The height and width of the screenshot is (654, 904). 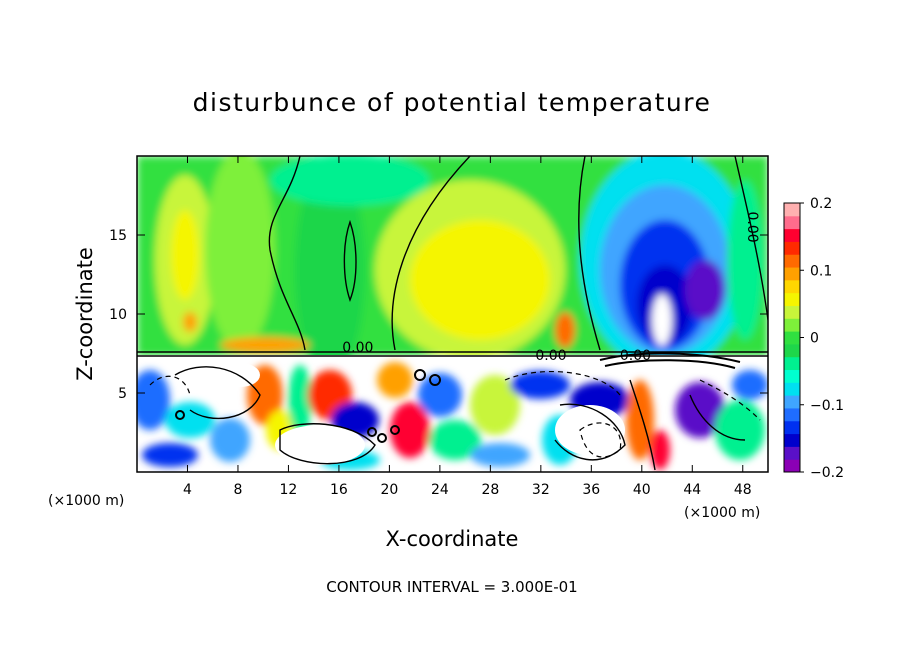 I want to click on x-tick-label: 4, so click(x=187, y=490).